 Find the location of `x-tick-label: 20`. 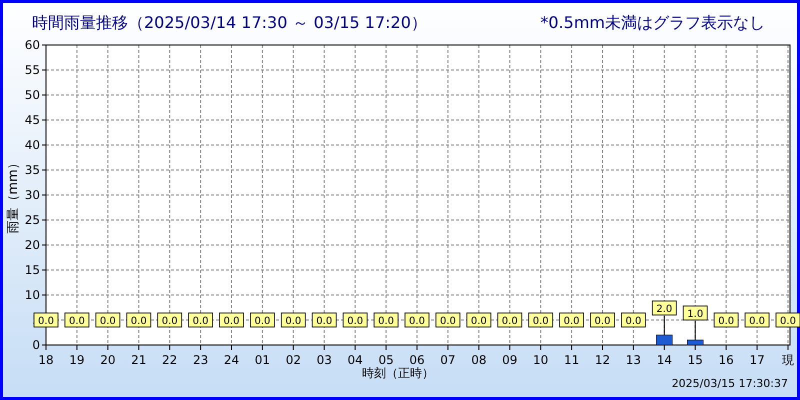

x-tick-label: 20 is located at coordinates (108, 360).